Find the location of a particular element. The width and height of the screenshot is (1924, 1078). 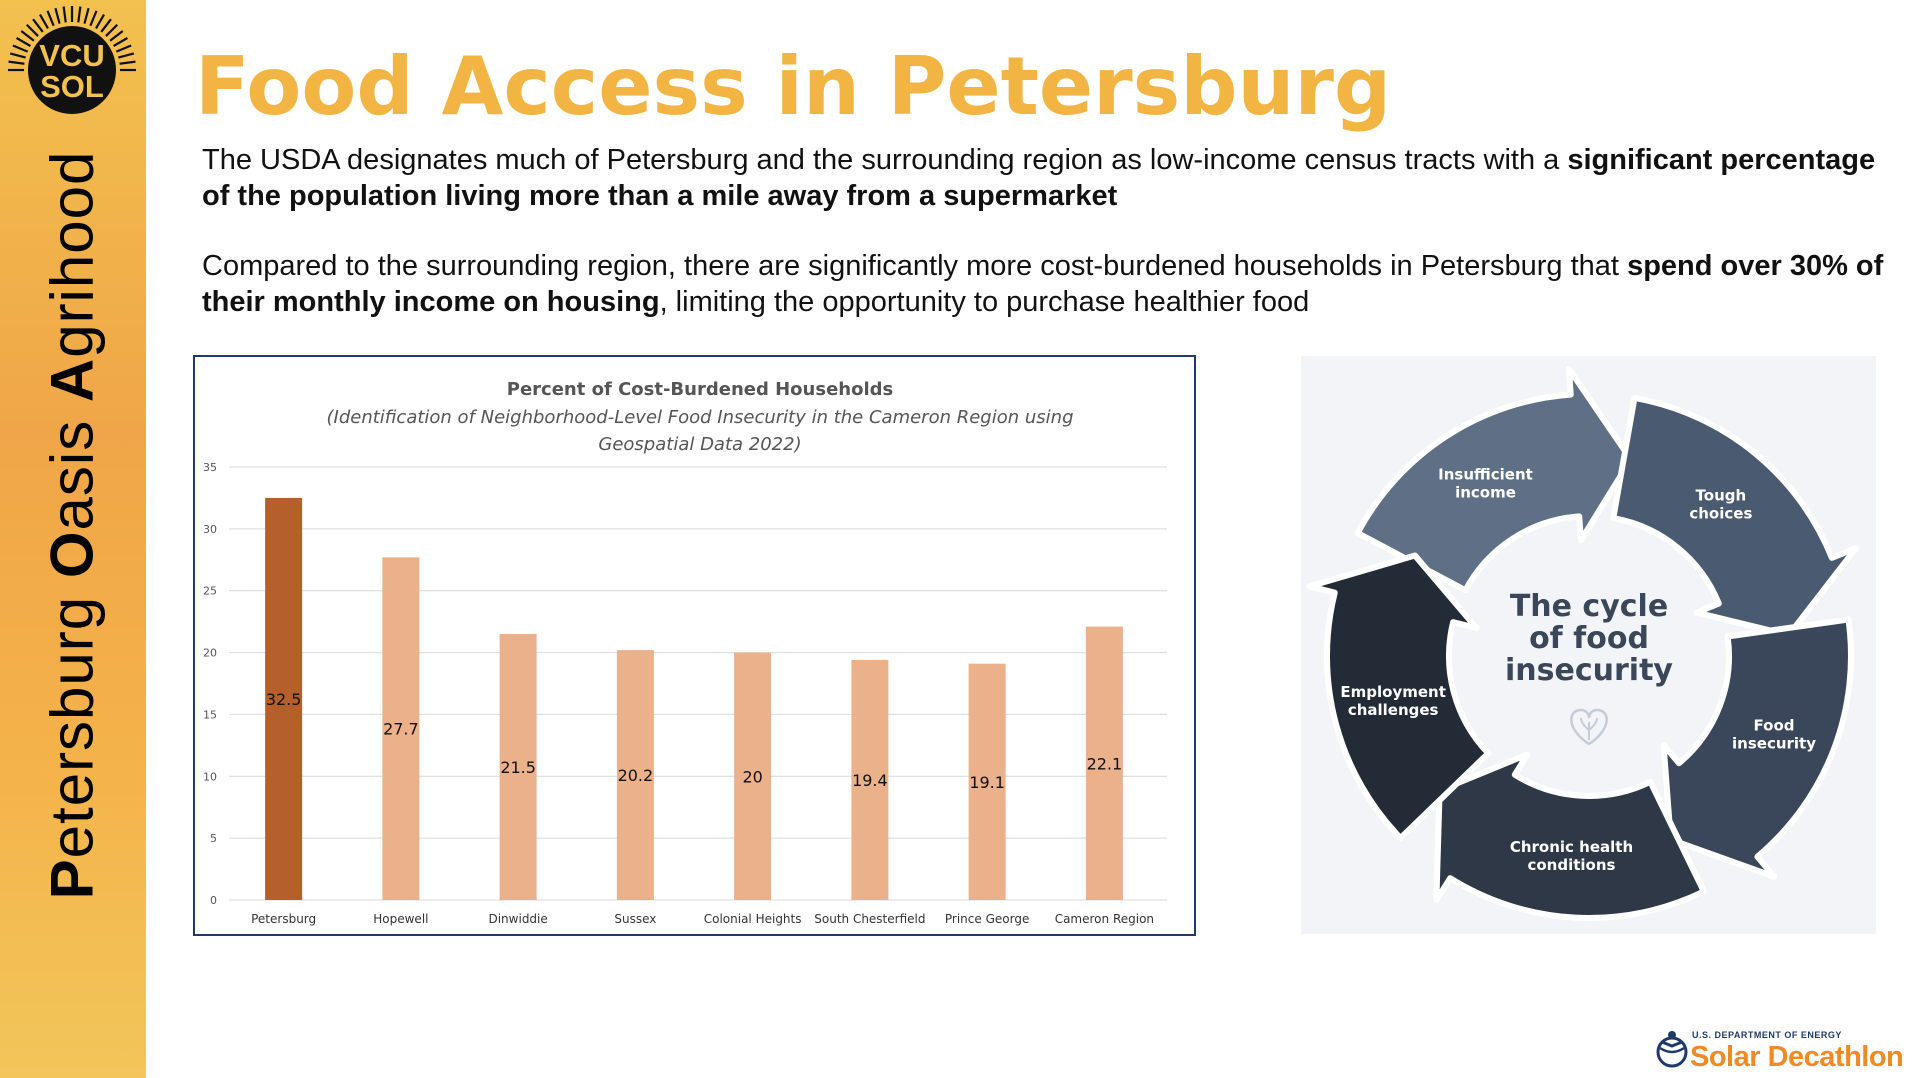

sun-rays-icon is located at coordinates (72, 39).